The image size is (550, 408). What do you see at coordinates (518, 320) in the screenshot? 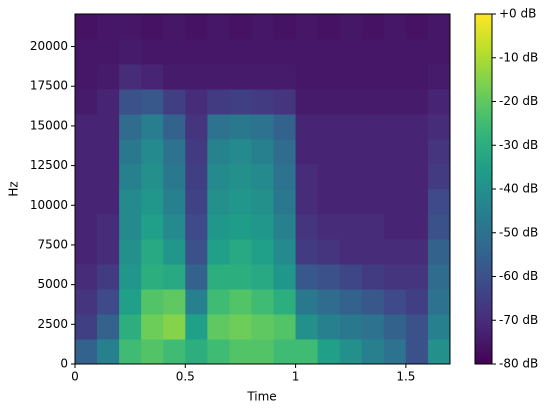
I see `colorbar-tick-label: -70 dB` at bounding box center [518, 320].